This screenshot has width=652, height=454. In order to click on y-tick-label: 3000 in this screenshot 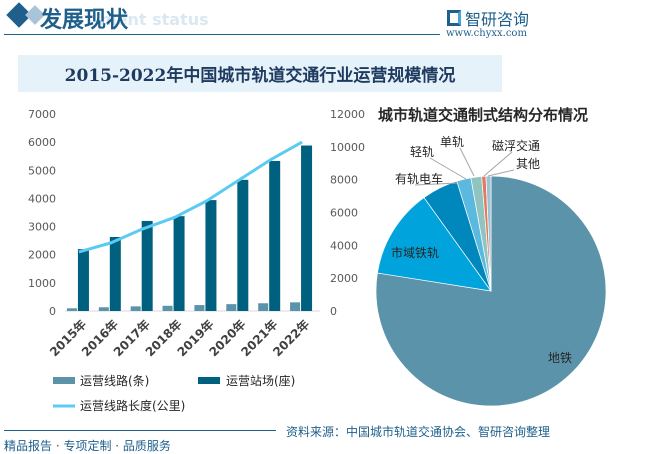, I will do `click(42, 227)`.